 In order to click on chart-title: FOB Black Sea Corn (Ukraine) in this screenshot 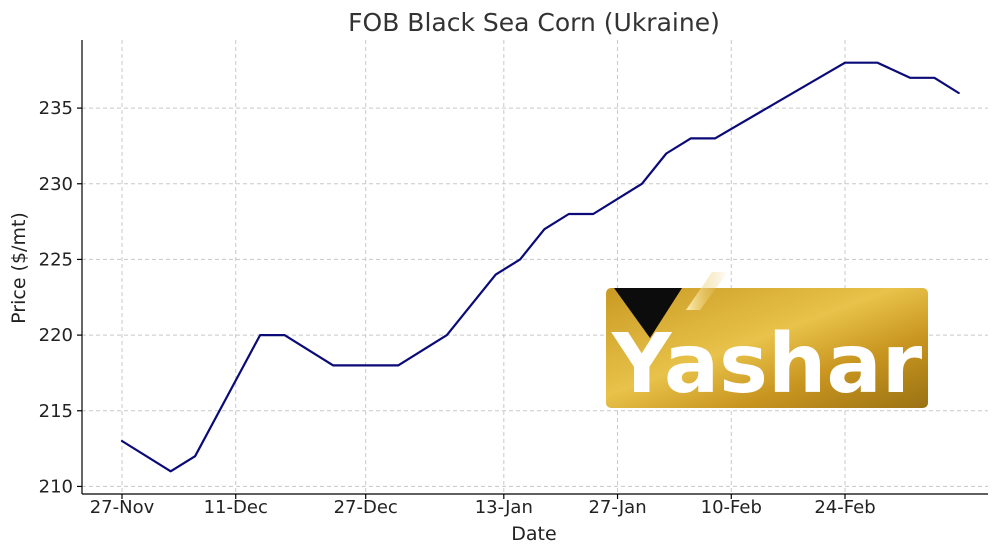, I will do `click(534, 22)`.